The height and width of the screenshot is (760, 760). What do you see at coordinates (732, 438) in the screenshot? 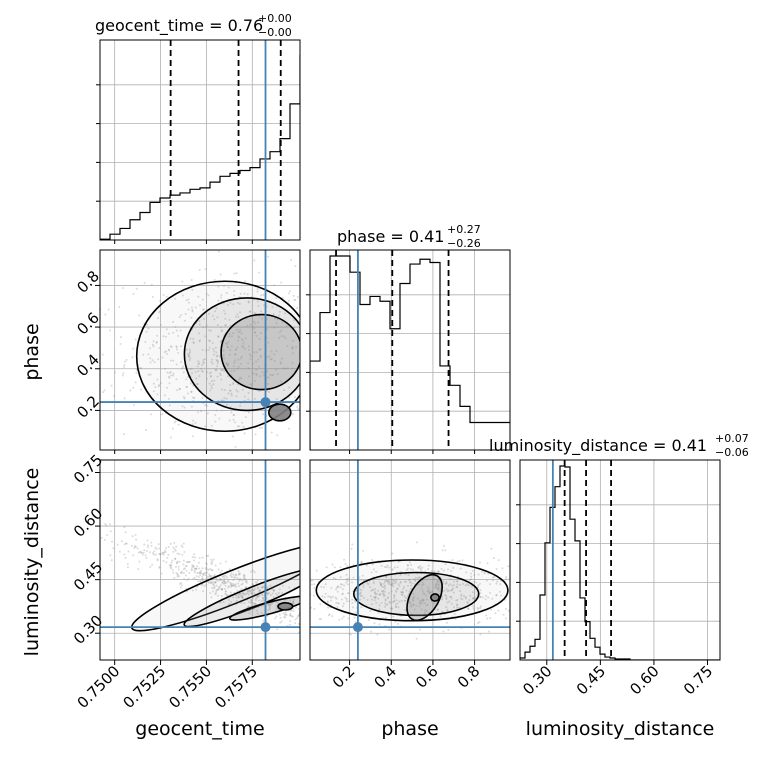
I see `title-luminosity-distance-plus: +0.07` at bounding box center [732, 438].